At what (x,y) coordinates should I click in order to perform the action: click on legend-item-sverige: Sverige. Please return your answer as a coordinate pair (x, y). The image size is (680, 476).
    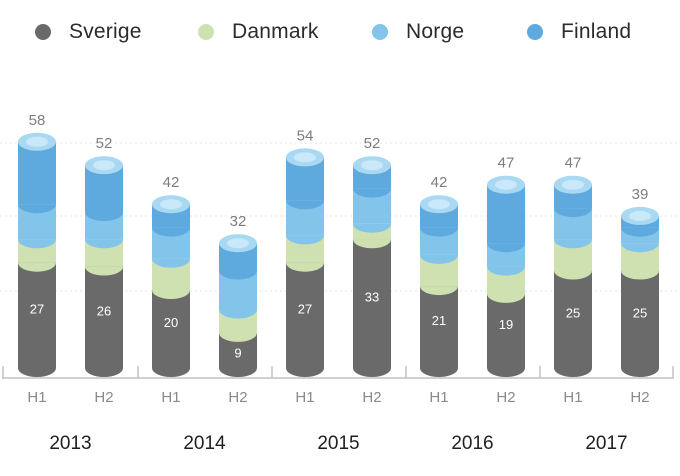
    Looking at the image, I should click on (88, 32).